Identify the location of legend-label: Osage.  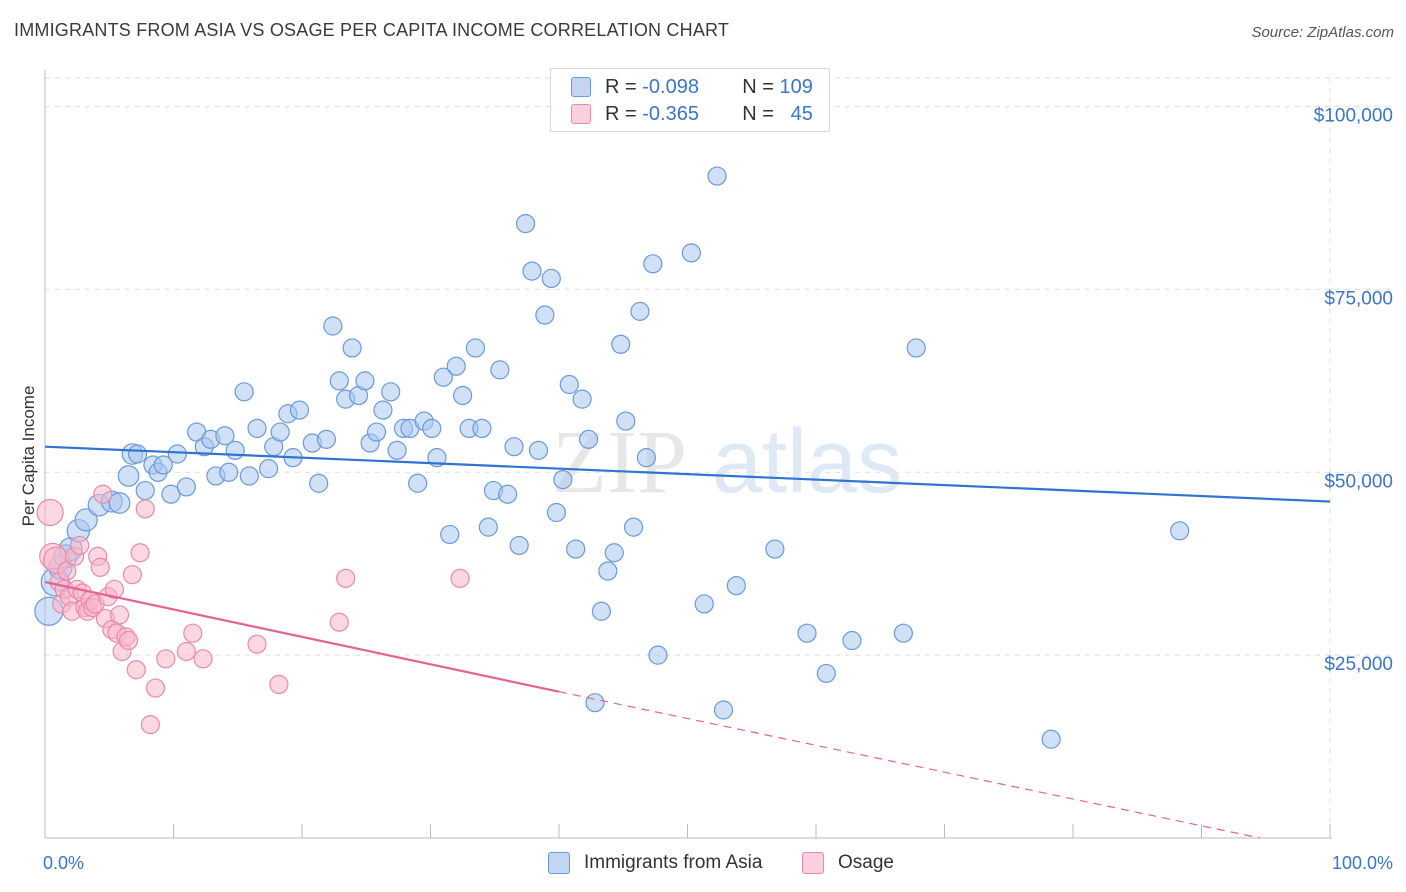
(866, 862).